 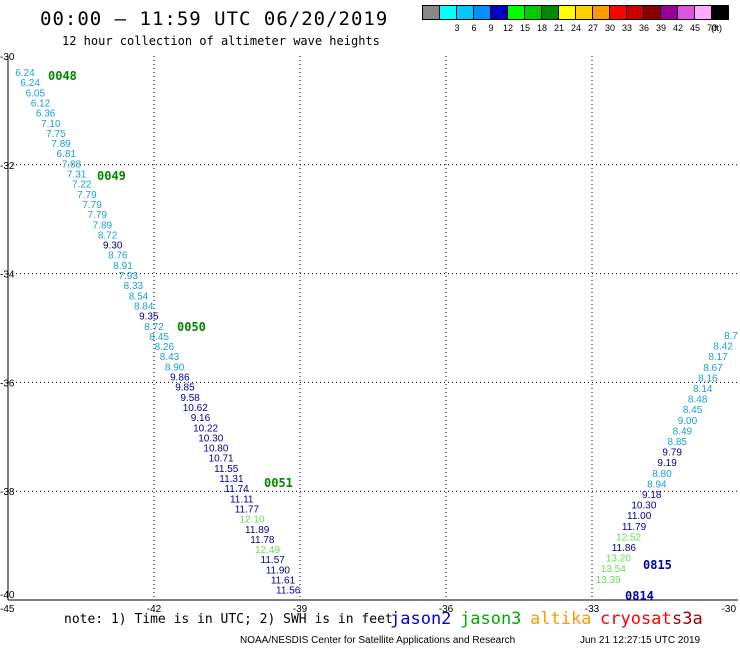 What do you see at coordinates (628, 537) in the screenshot?
I see `wave-height-value: 12.52` at bounding box center [628, 537].